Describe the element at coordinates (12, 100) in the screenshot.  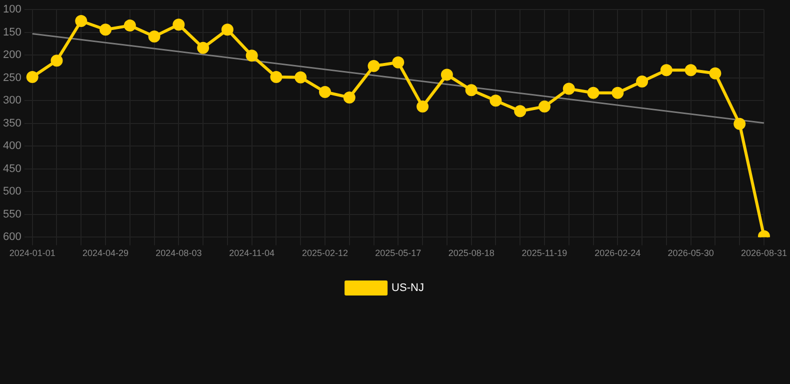
I see `y-tick-label: 300` at that location.